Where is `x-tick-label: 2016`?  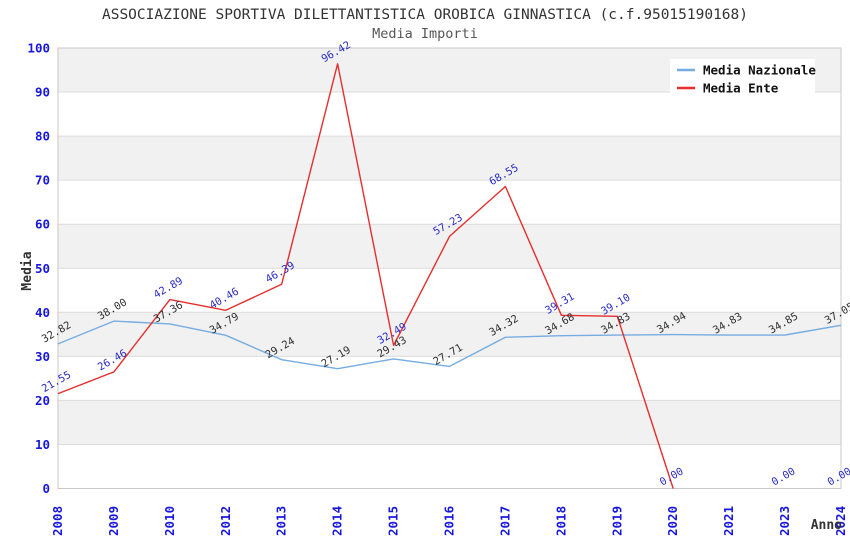 x-tick-label: 2016 is located at coordinates (449, 521).